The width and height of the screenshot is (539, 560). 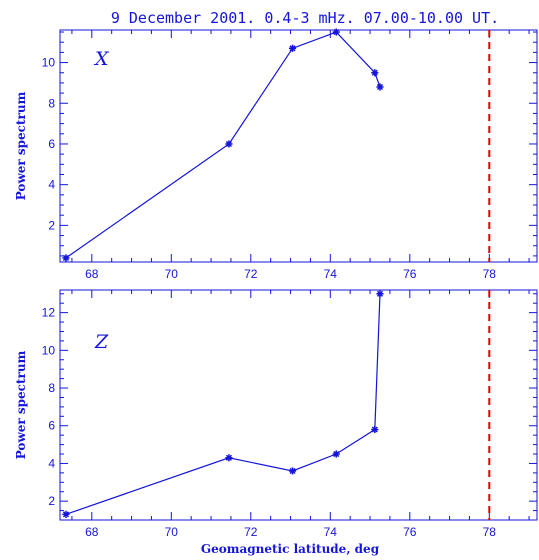 What do you see at coordinates (101, 342) in the screenshot?
I see `panel-label: Z` at bounding box center [101, 342].